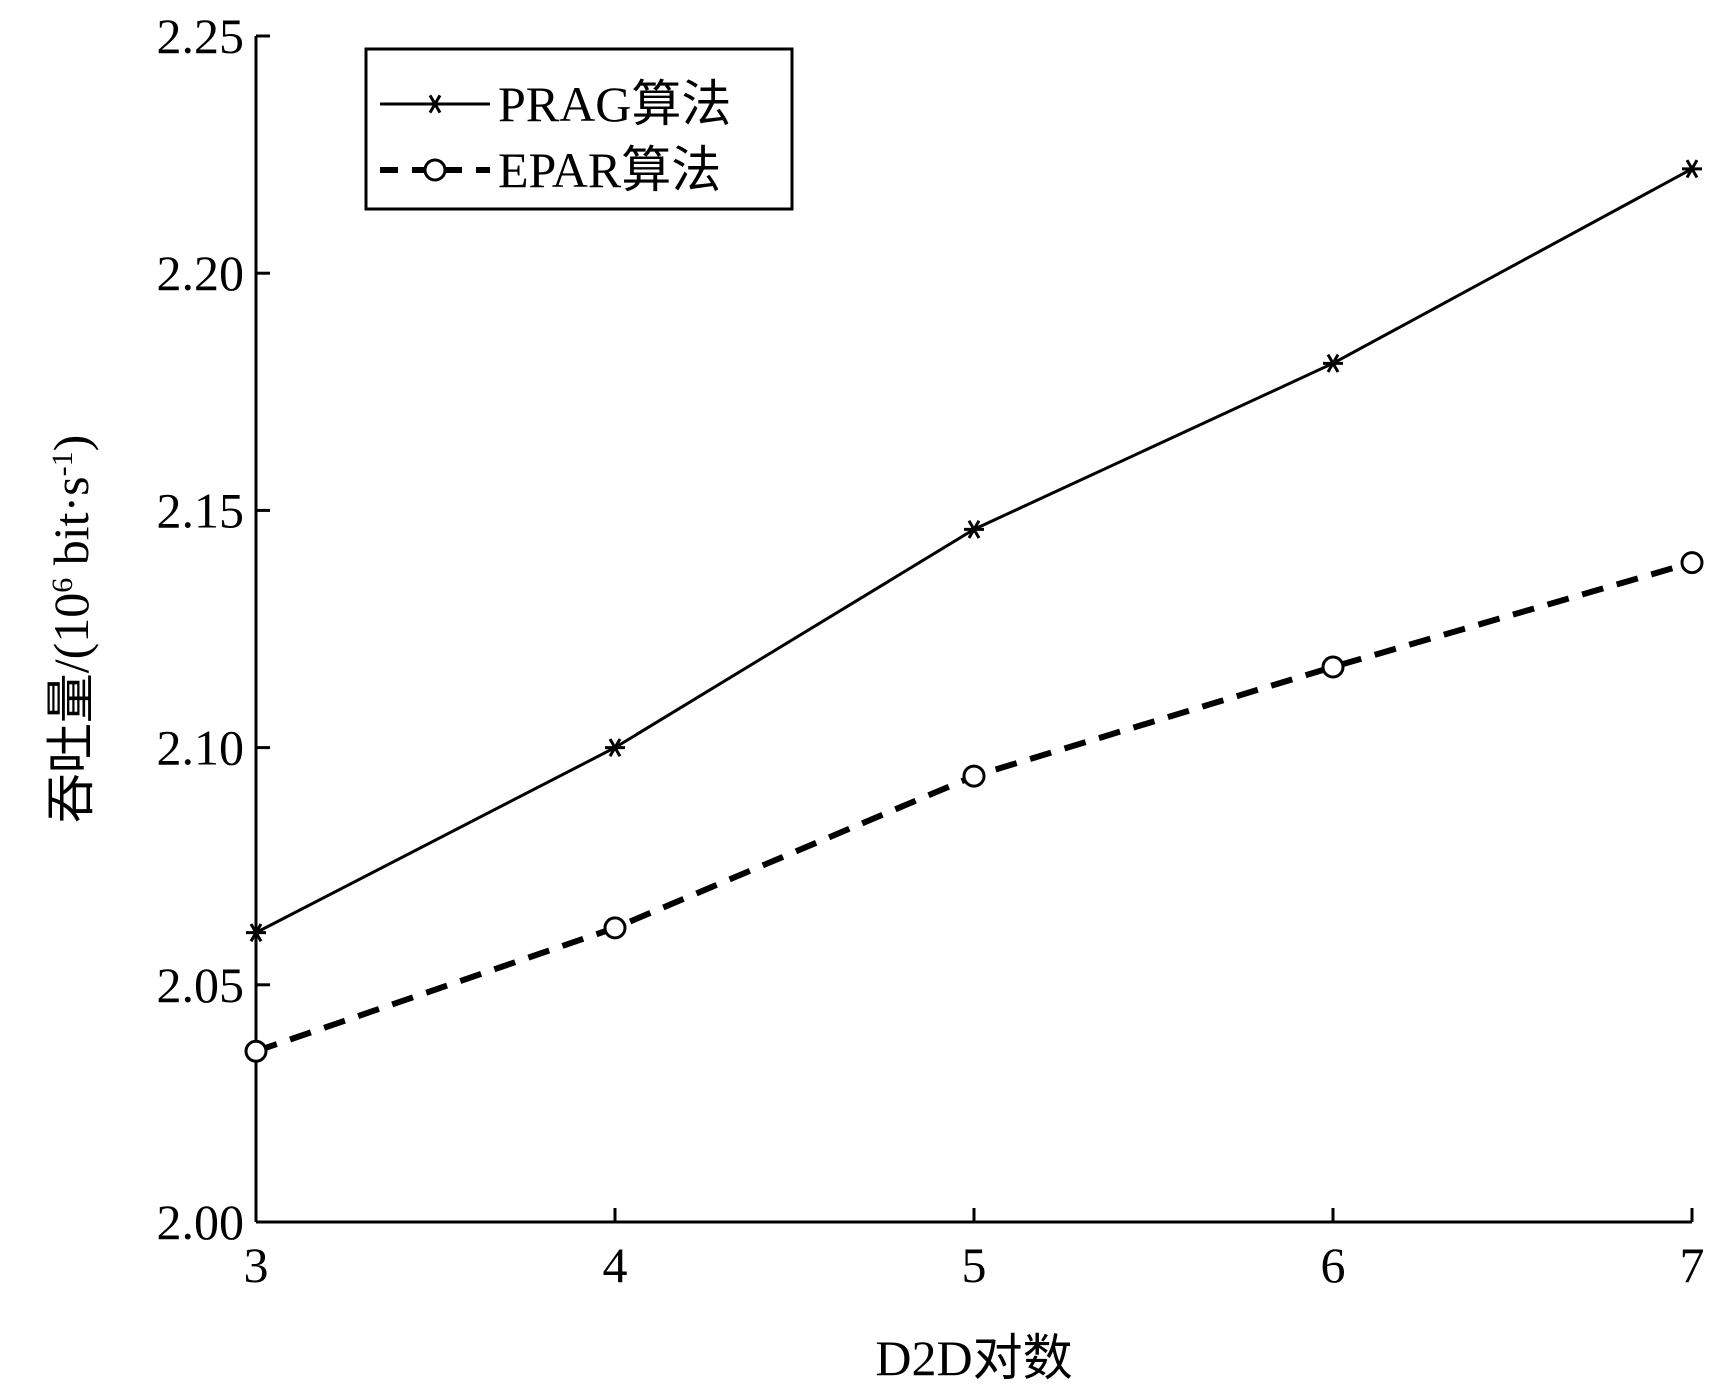 The height and width of the screenshot is (1394, 1709). What do you see at coordinates (974, 1265) in the screenshot?
I see `x-tick-label: 5` at bounding box center [974, 1265].